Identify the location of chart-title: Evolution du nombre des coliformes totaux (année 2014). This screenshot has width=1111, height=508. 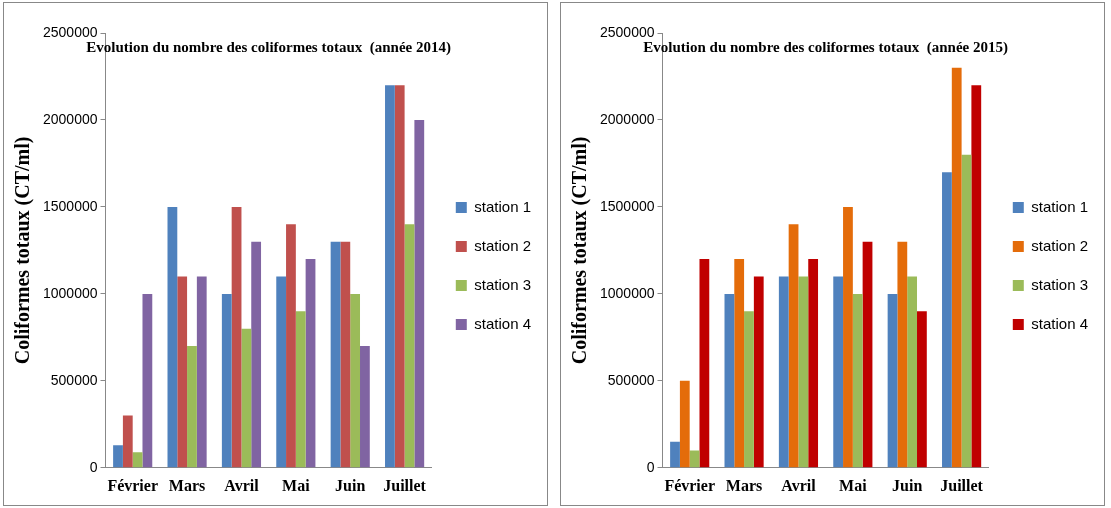
(269, 48).